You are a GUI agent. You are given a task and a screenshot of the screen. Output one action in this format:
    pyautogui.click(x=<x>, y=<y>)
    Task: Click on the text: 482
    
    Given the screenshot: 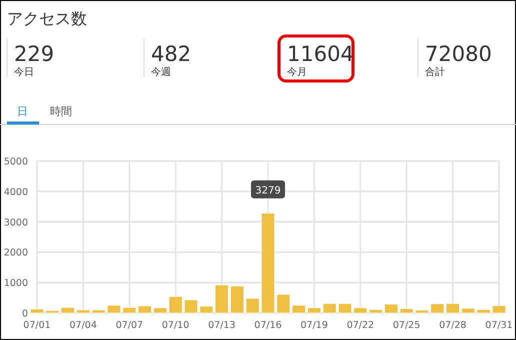 What is the action you would take?
    pyautogui.click(x=171, y=54)
    